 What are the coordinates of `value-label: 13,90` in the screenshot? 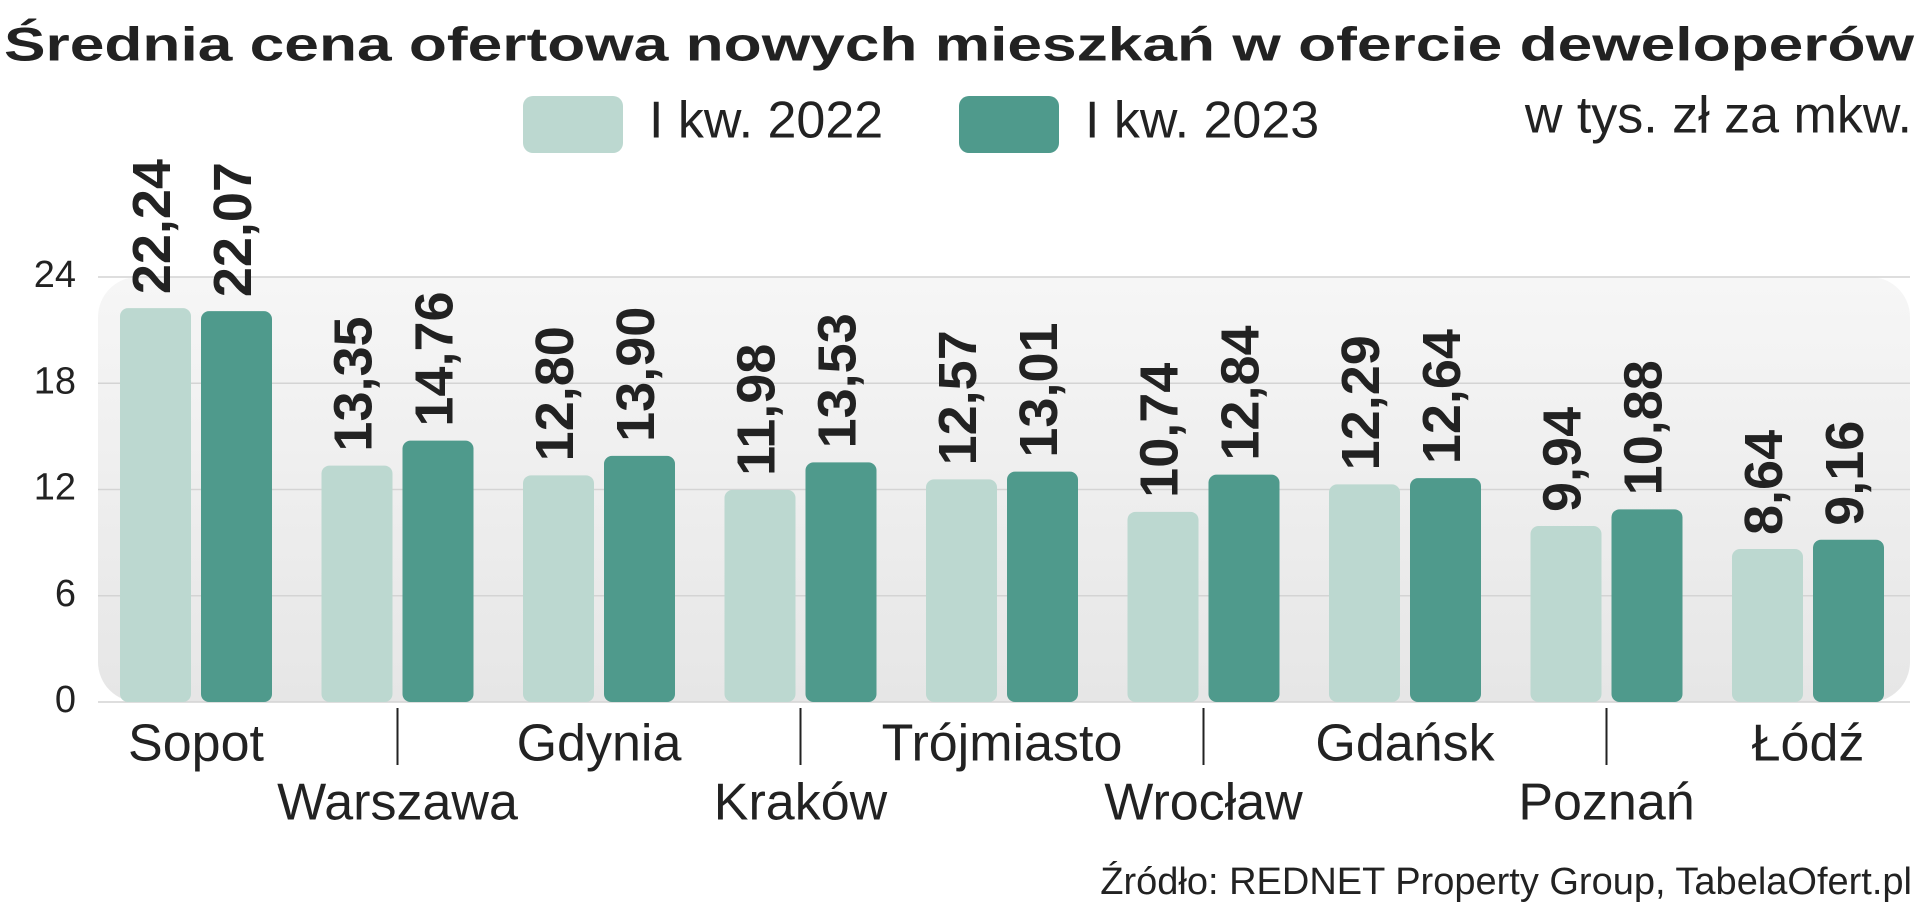 It's located at (636, 374).